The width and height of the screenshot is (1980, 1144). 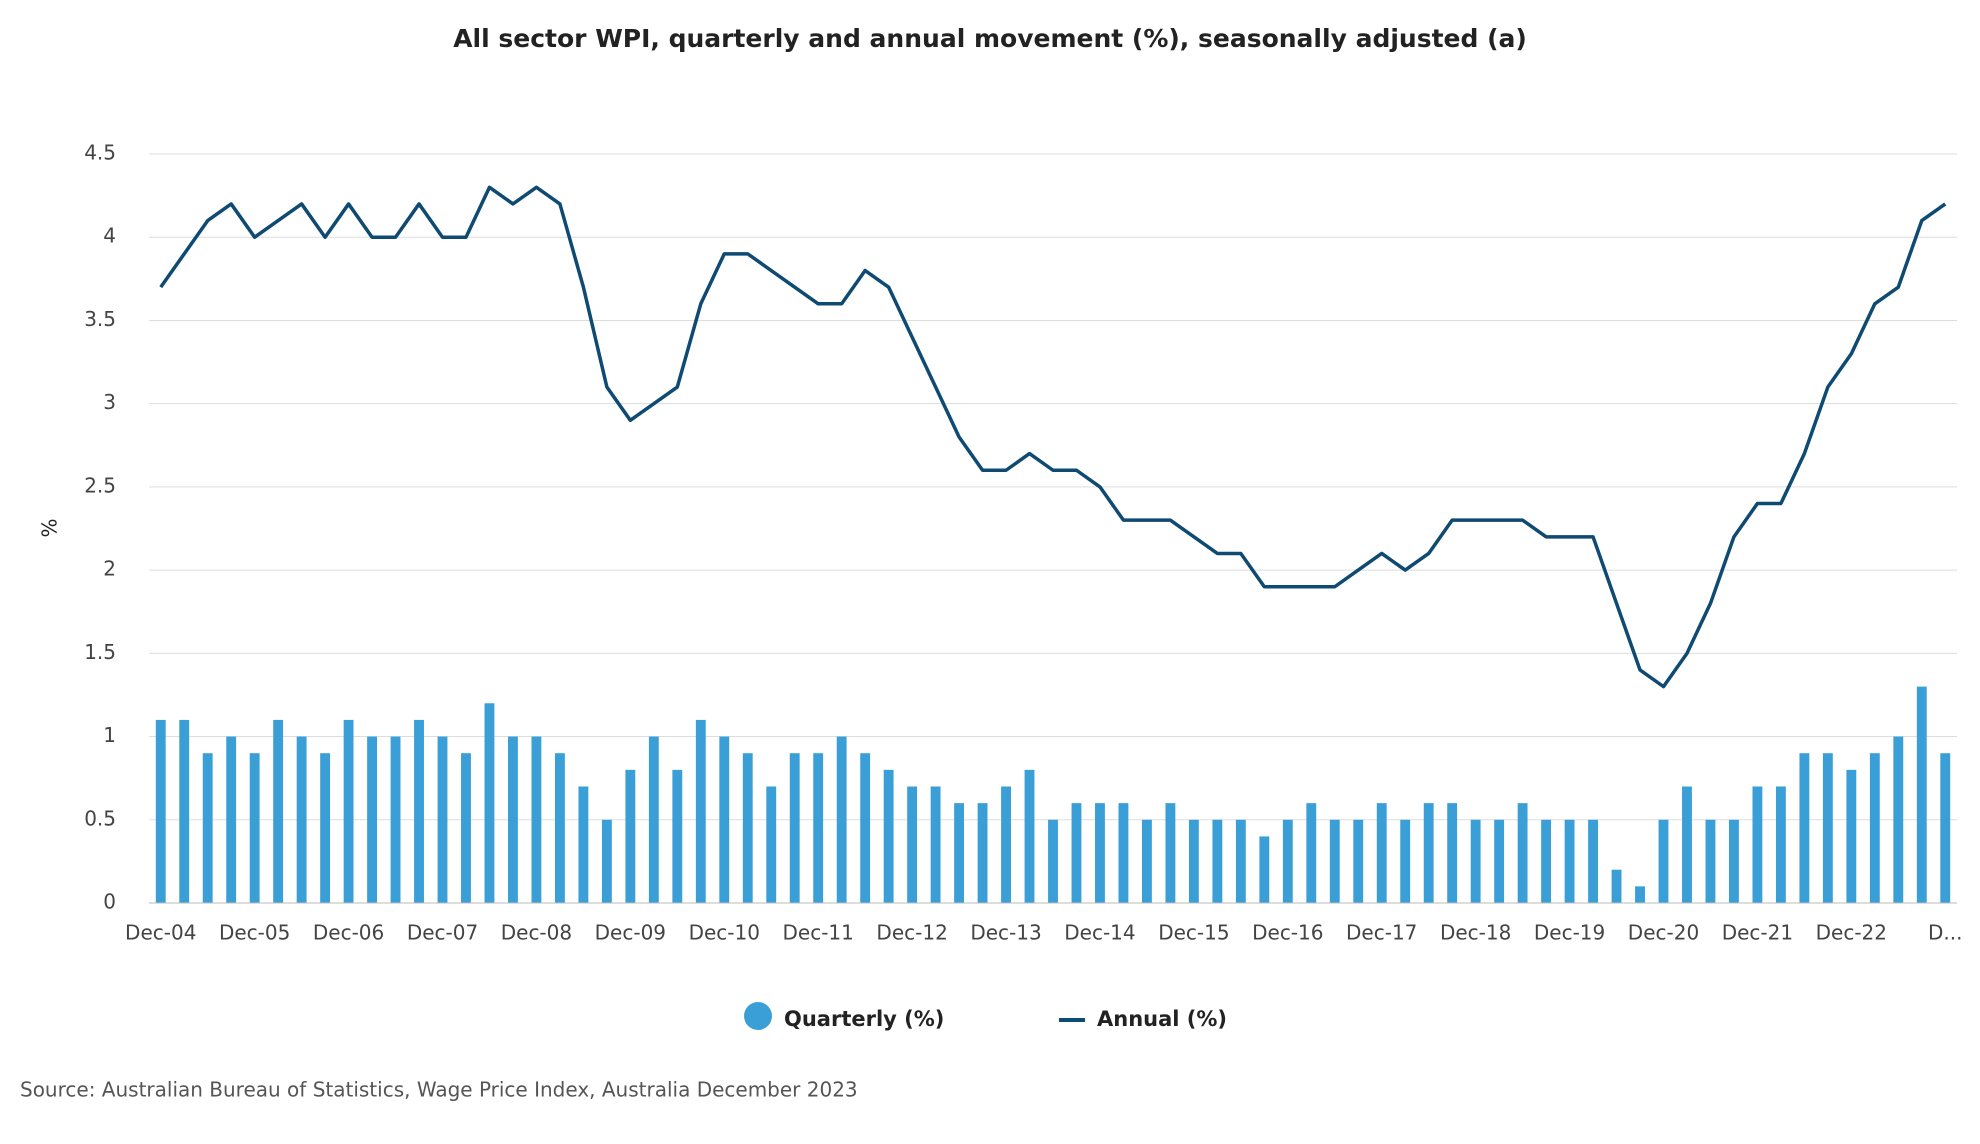 I want to click on x-tick-label: Dec-22, so click(x=1851, y=933).